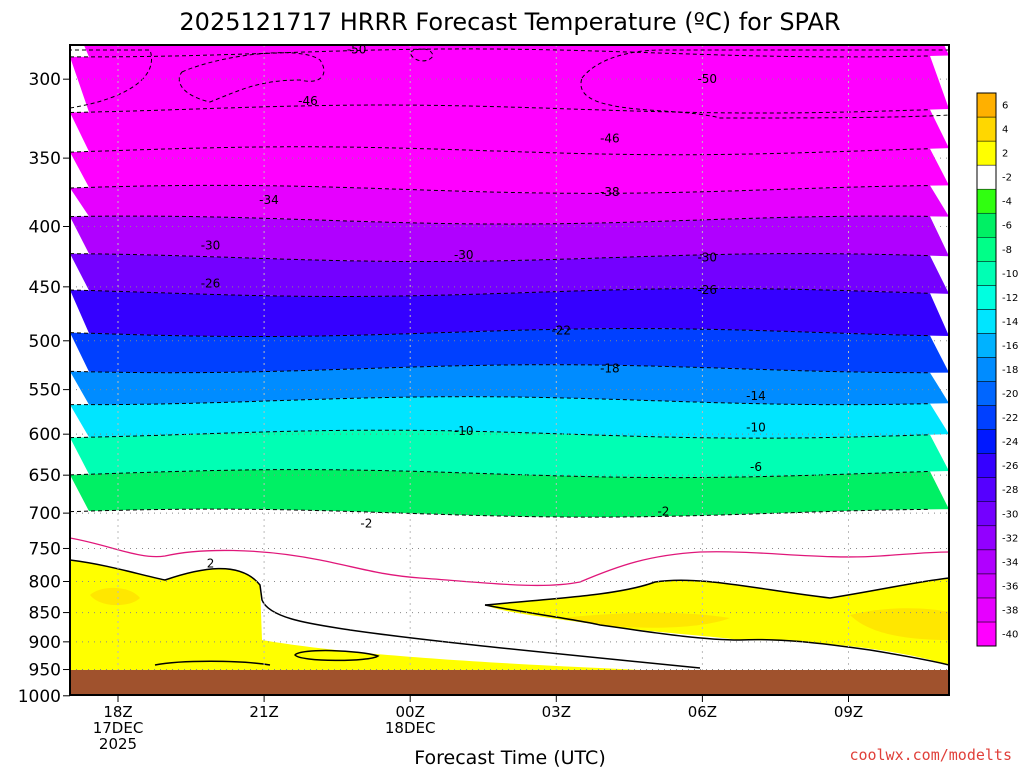 The height and width of the screenshot is (768, 1024). Describe the element at coordinates (45, 288) in the screenshot. I see `y-tick-label: 450` at that location.